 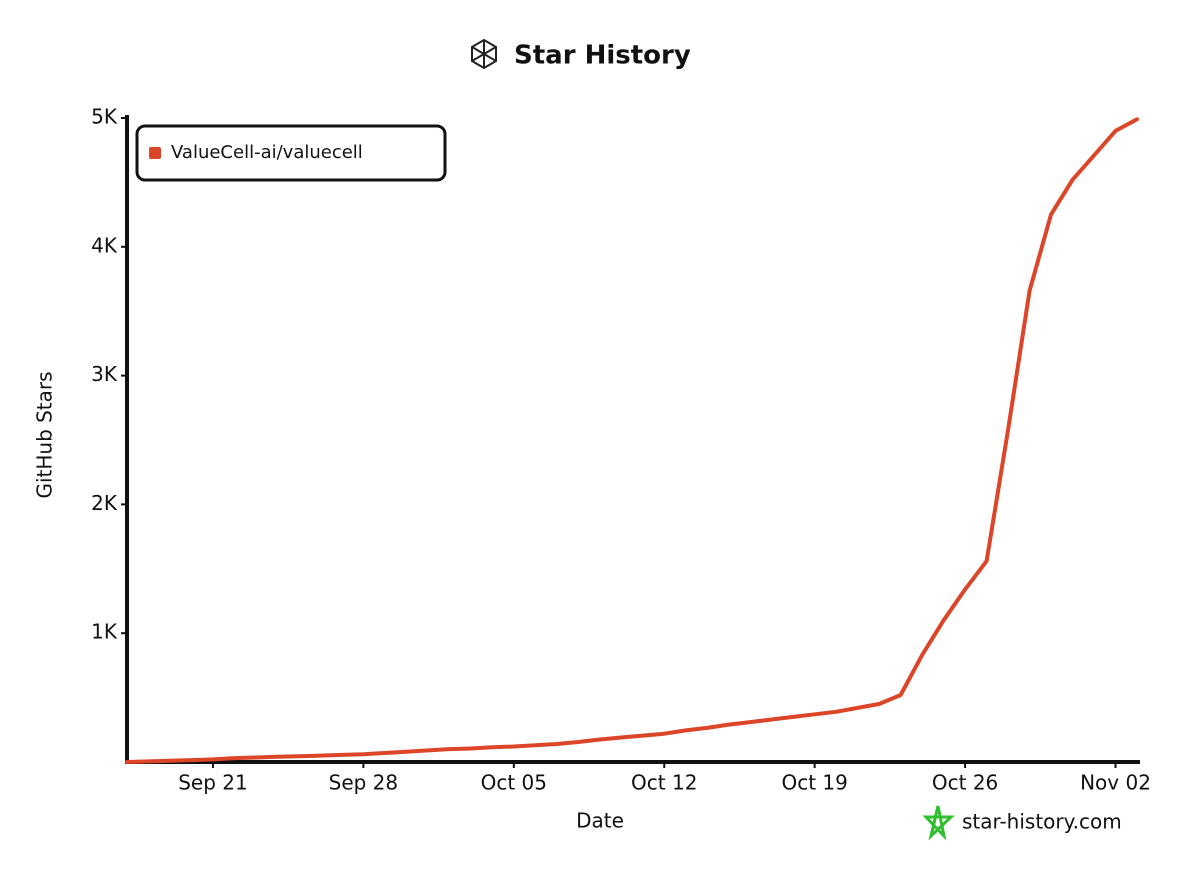 What do you see at coordinates (267, 152) in the screenshot?
I see `legend-label: ValueCell-ai/valuecell` at bounding box center [267, 152].